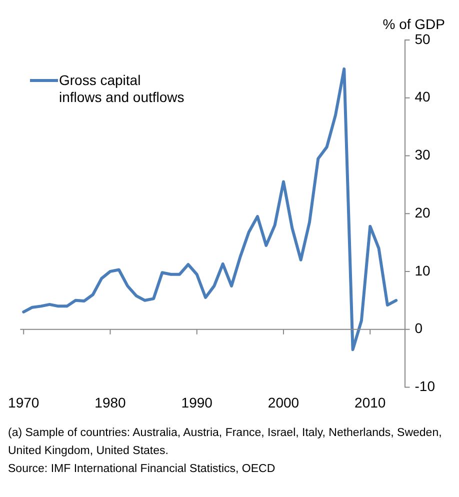  Describe the element at coordinates (422, 96) in the screenshot. I see `y-tick-label: 40` at that location.